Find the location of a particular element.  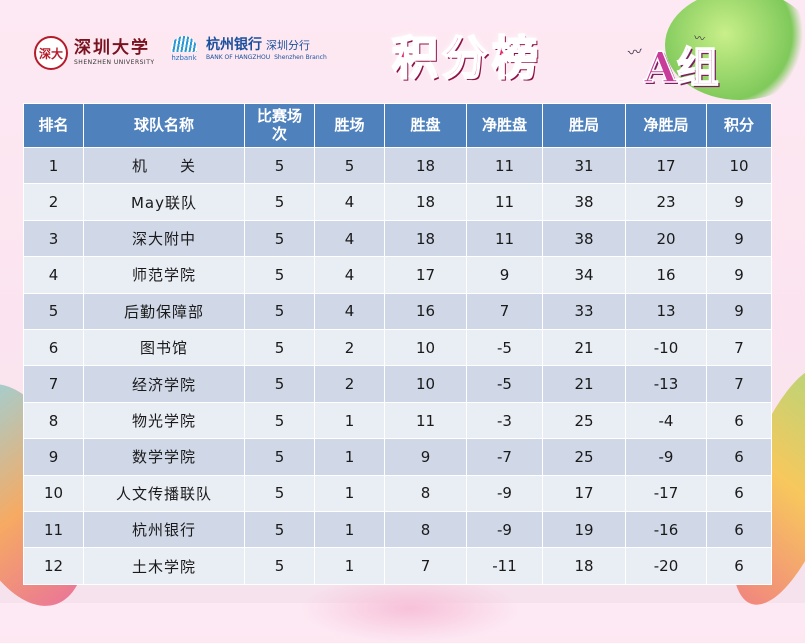

cell-net-games: 16 is located at coordinates (666, 275).